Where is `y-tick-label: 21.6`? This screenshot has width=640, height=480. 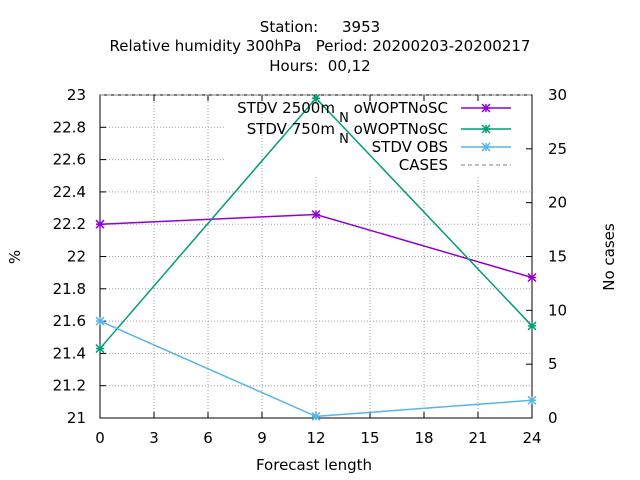 y-tick-label: 21.6 is located at coordinates (69, 321).